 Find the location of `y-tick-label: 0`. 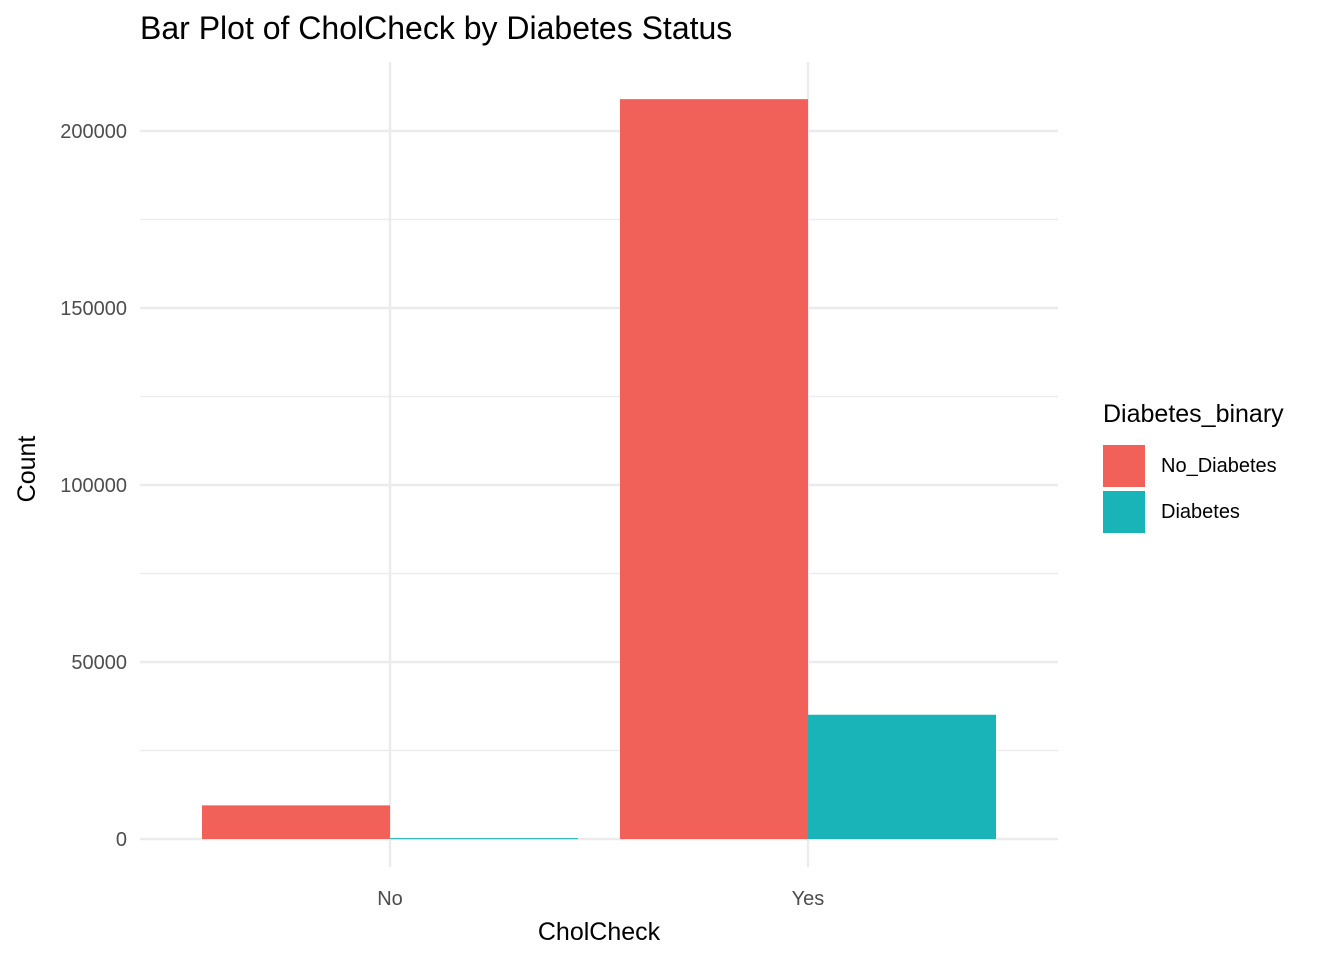

y-tick-label: 0 is located at coordinates (121, 840).